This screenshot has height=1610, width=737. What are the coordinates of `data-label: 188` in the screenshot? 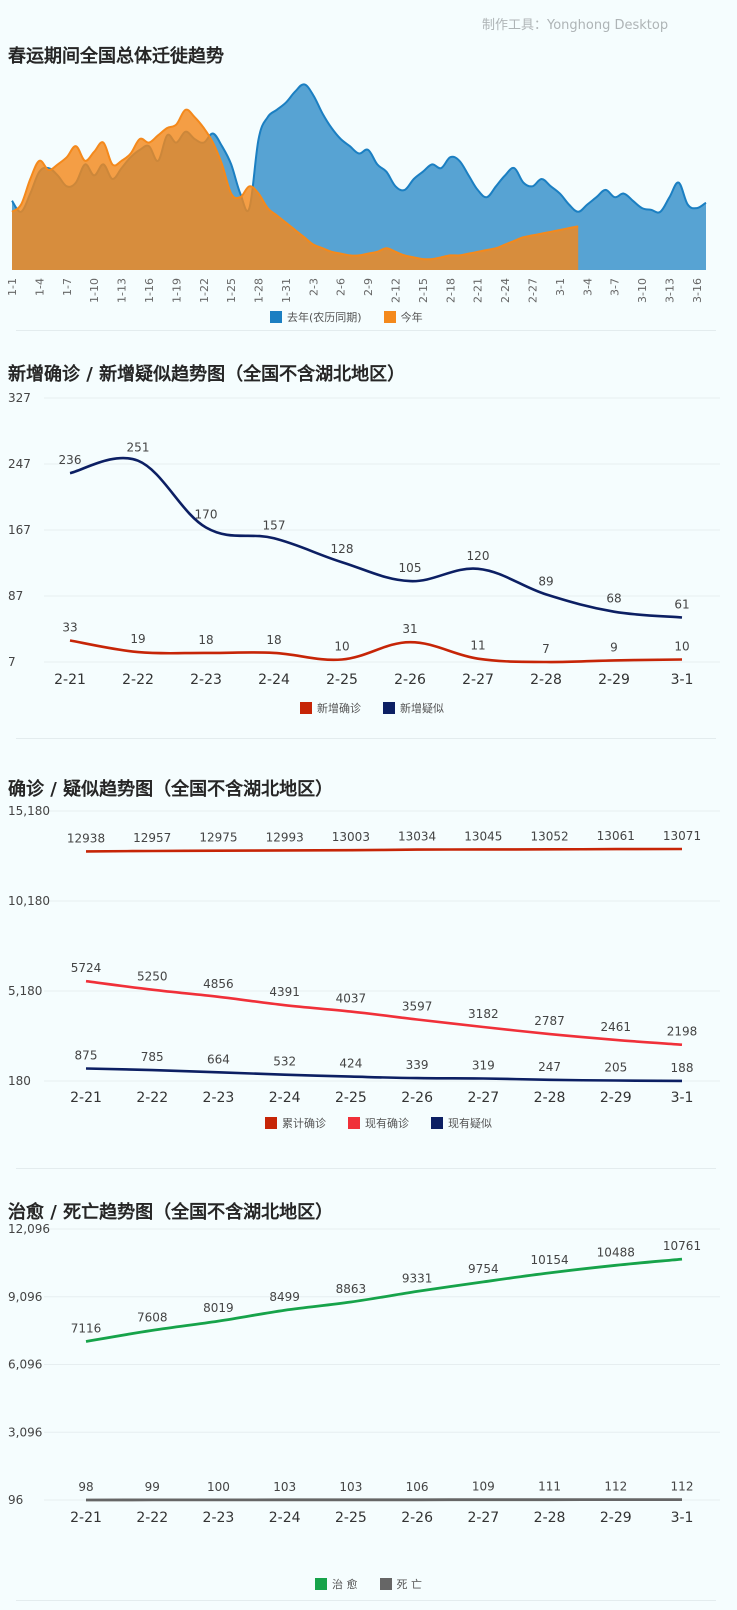 It's located at (682, 1068).